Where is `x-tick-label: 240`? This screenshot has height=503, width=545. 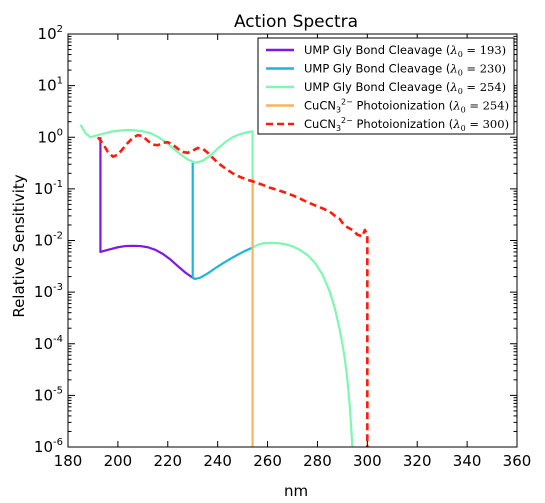 x-tick-label: 240 is located at coordinates (217, 461).